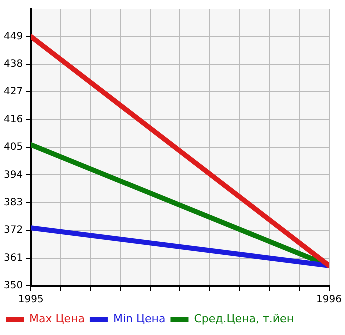 The height and width of the screenshot is (335, 345). I want to click on y-tick-label: 372, so click(14, 230).